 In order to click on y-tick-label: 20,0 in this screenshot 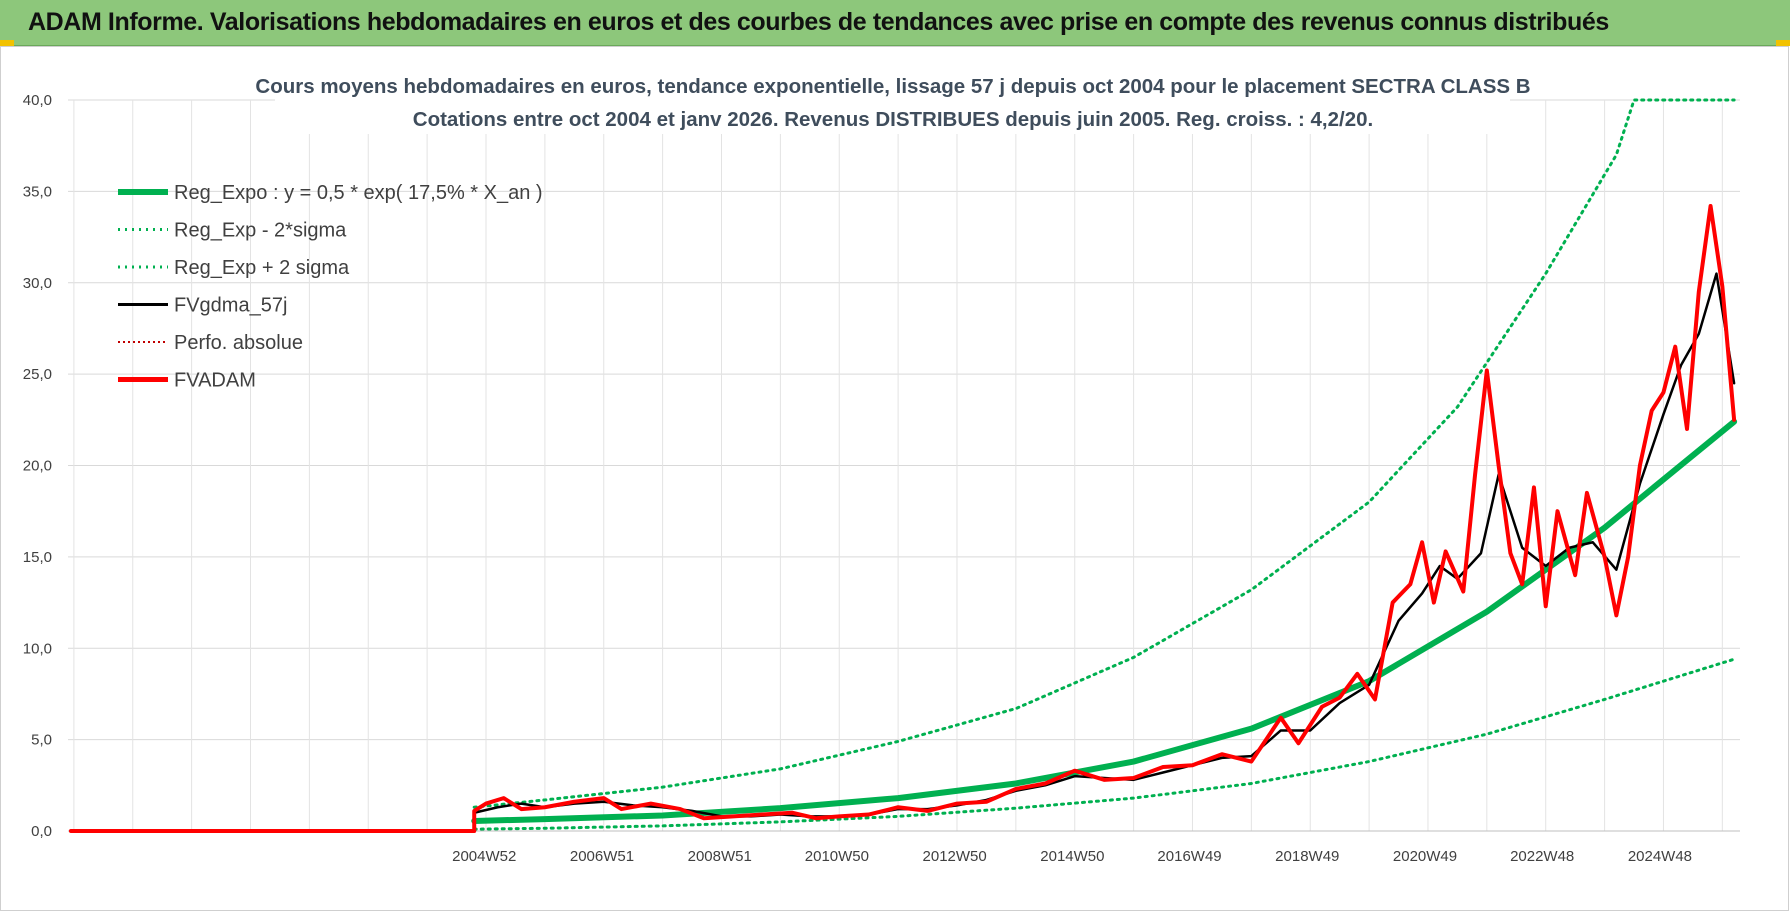, I will do `click(37, 466)`.